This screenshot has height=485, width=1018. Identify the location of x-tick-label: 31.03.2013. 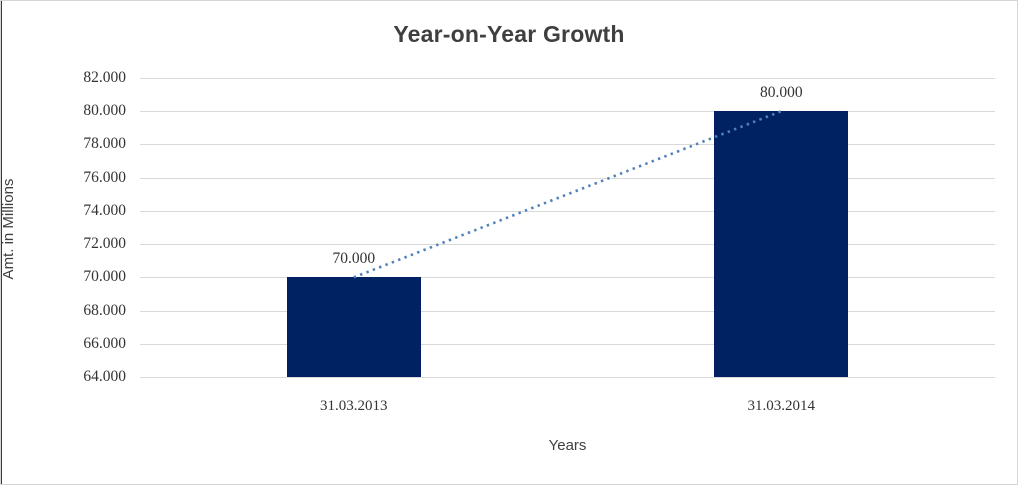
(354, 406).